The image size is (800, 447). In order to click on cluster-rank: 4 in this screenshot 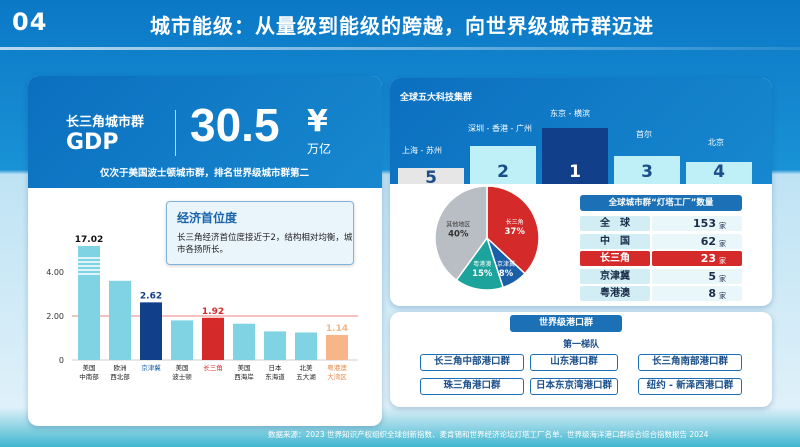, I will do `click(719, 172)`.